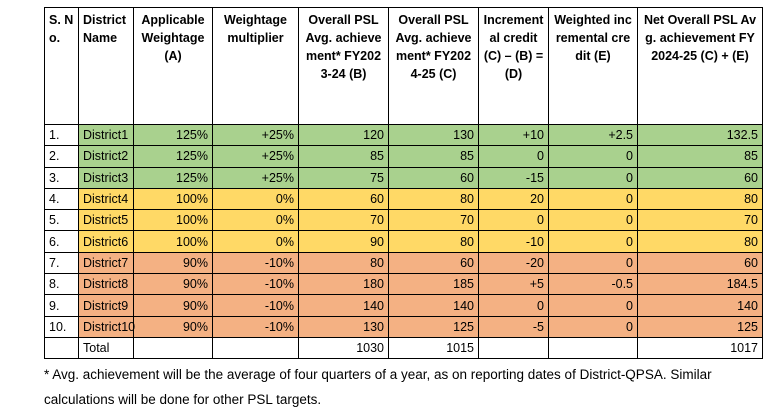  I want to click on total-cell: 1015, so click(433, 348).